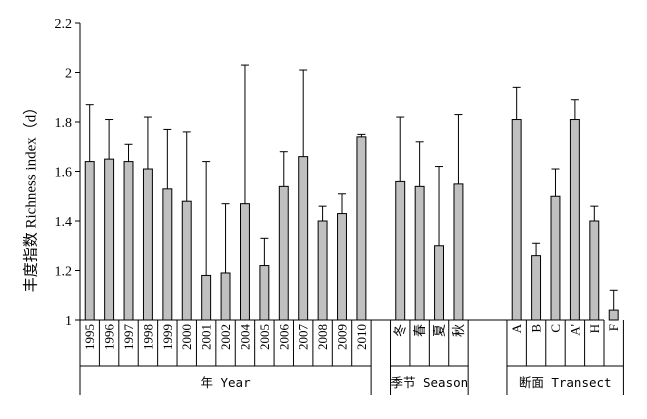 Image resolution: width=647 pixels, height=419 pixels. Describe the element at coordinates (128, 337) in the screenshot. I see `category-label: 1997` at that location.